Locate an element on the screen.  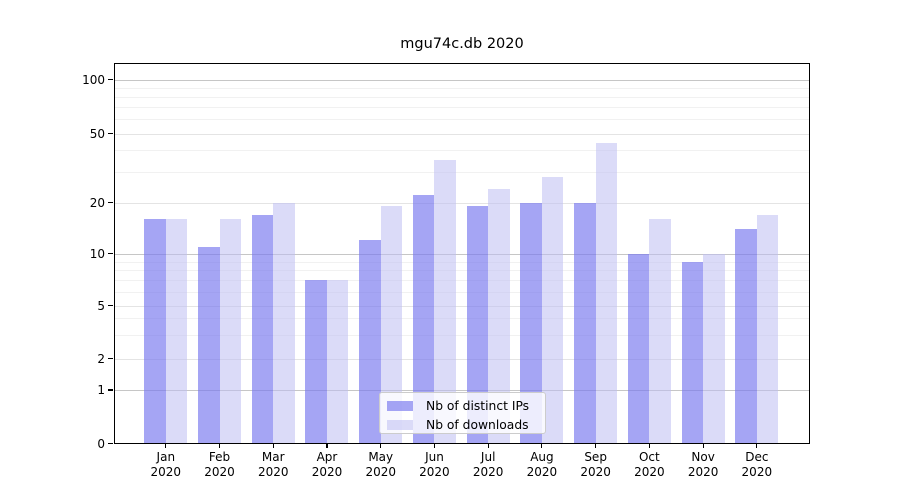
legend-row: Nb of downloads is located at coordinates (462, 425).